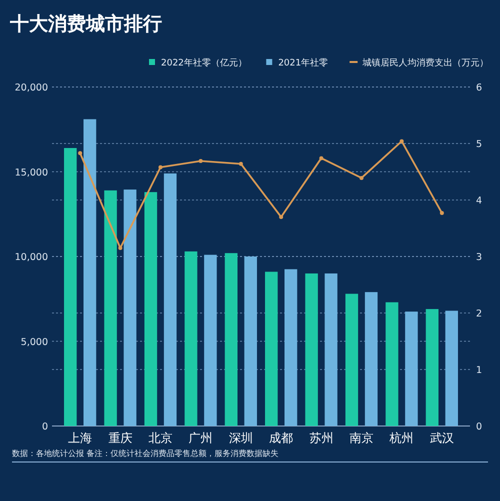 This screenshot has height=501, width=500. What do you see at coordinates (362, 438) in the screenshot?
I see `x-tick-label: 南京` at bounding box center [362, 438].